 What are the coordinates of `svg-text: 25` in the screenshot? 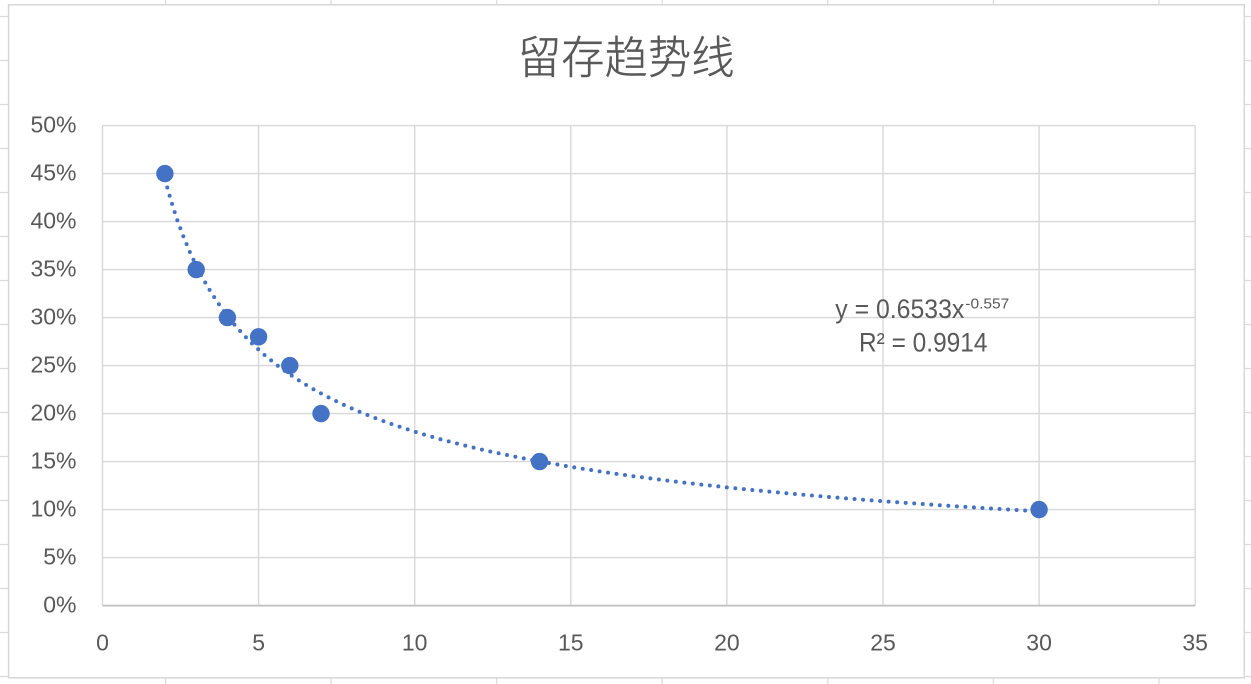 It's located at (883, 642).